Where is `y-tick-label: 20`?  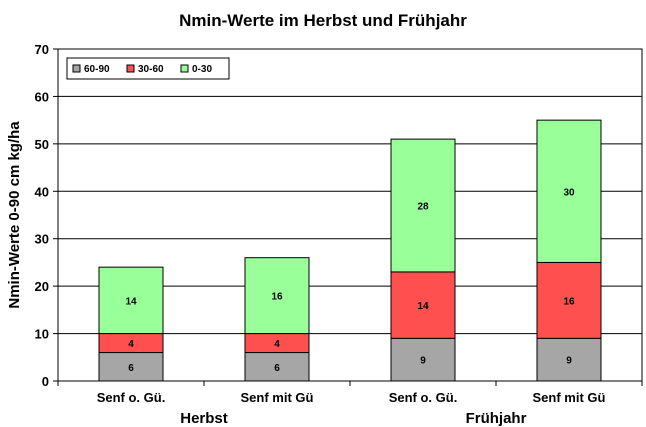
y-tick-label: 20 is located at coordinates (42, 286).